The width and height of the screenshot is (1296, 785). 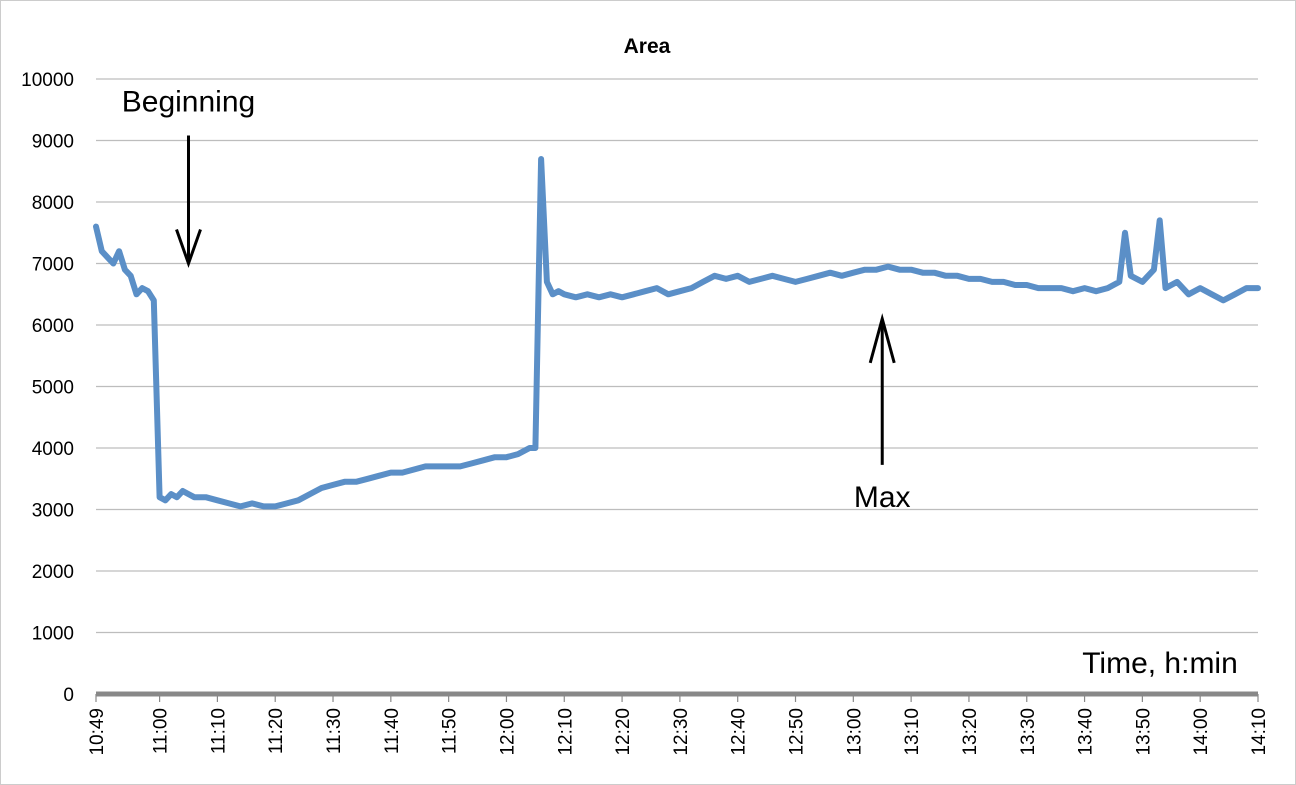 What do you see at coordinates (53, 634) in the screenshot?
I see `y-tick-label: 1000` at bounding box center [53, 634].